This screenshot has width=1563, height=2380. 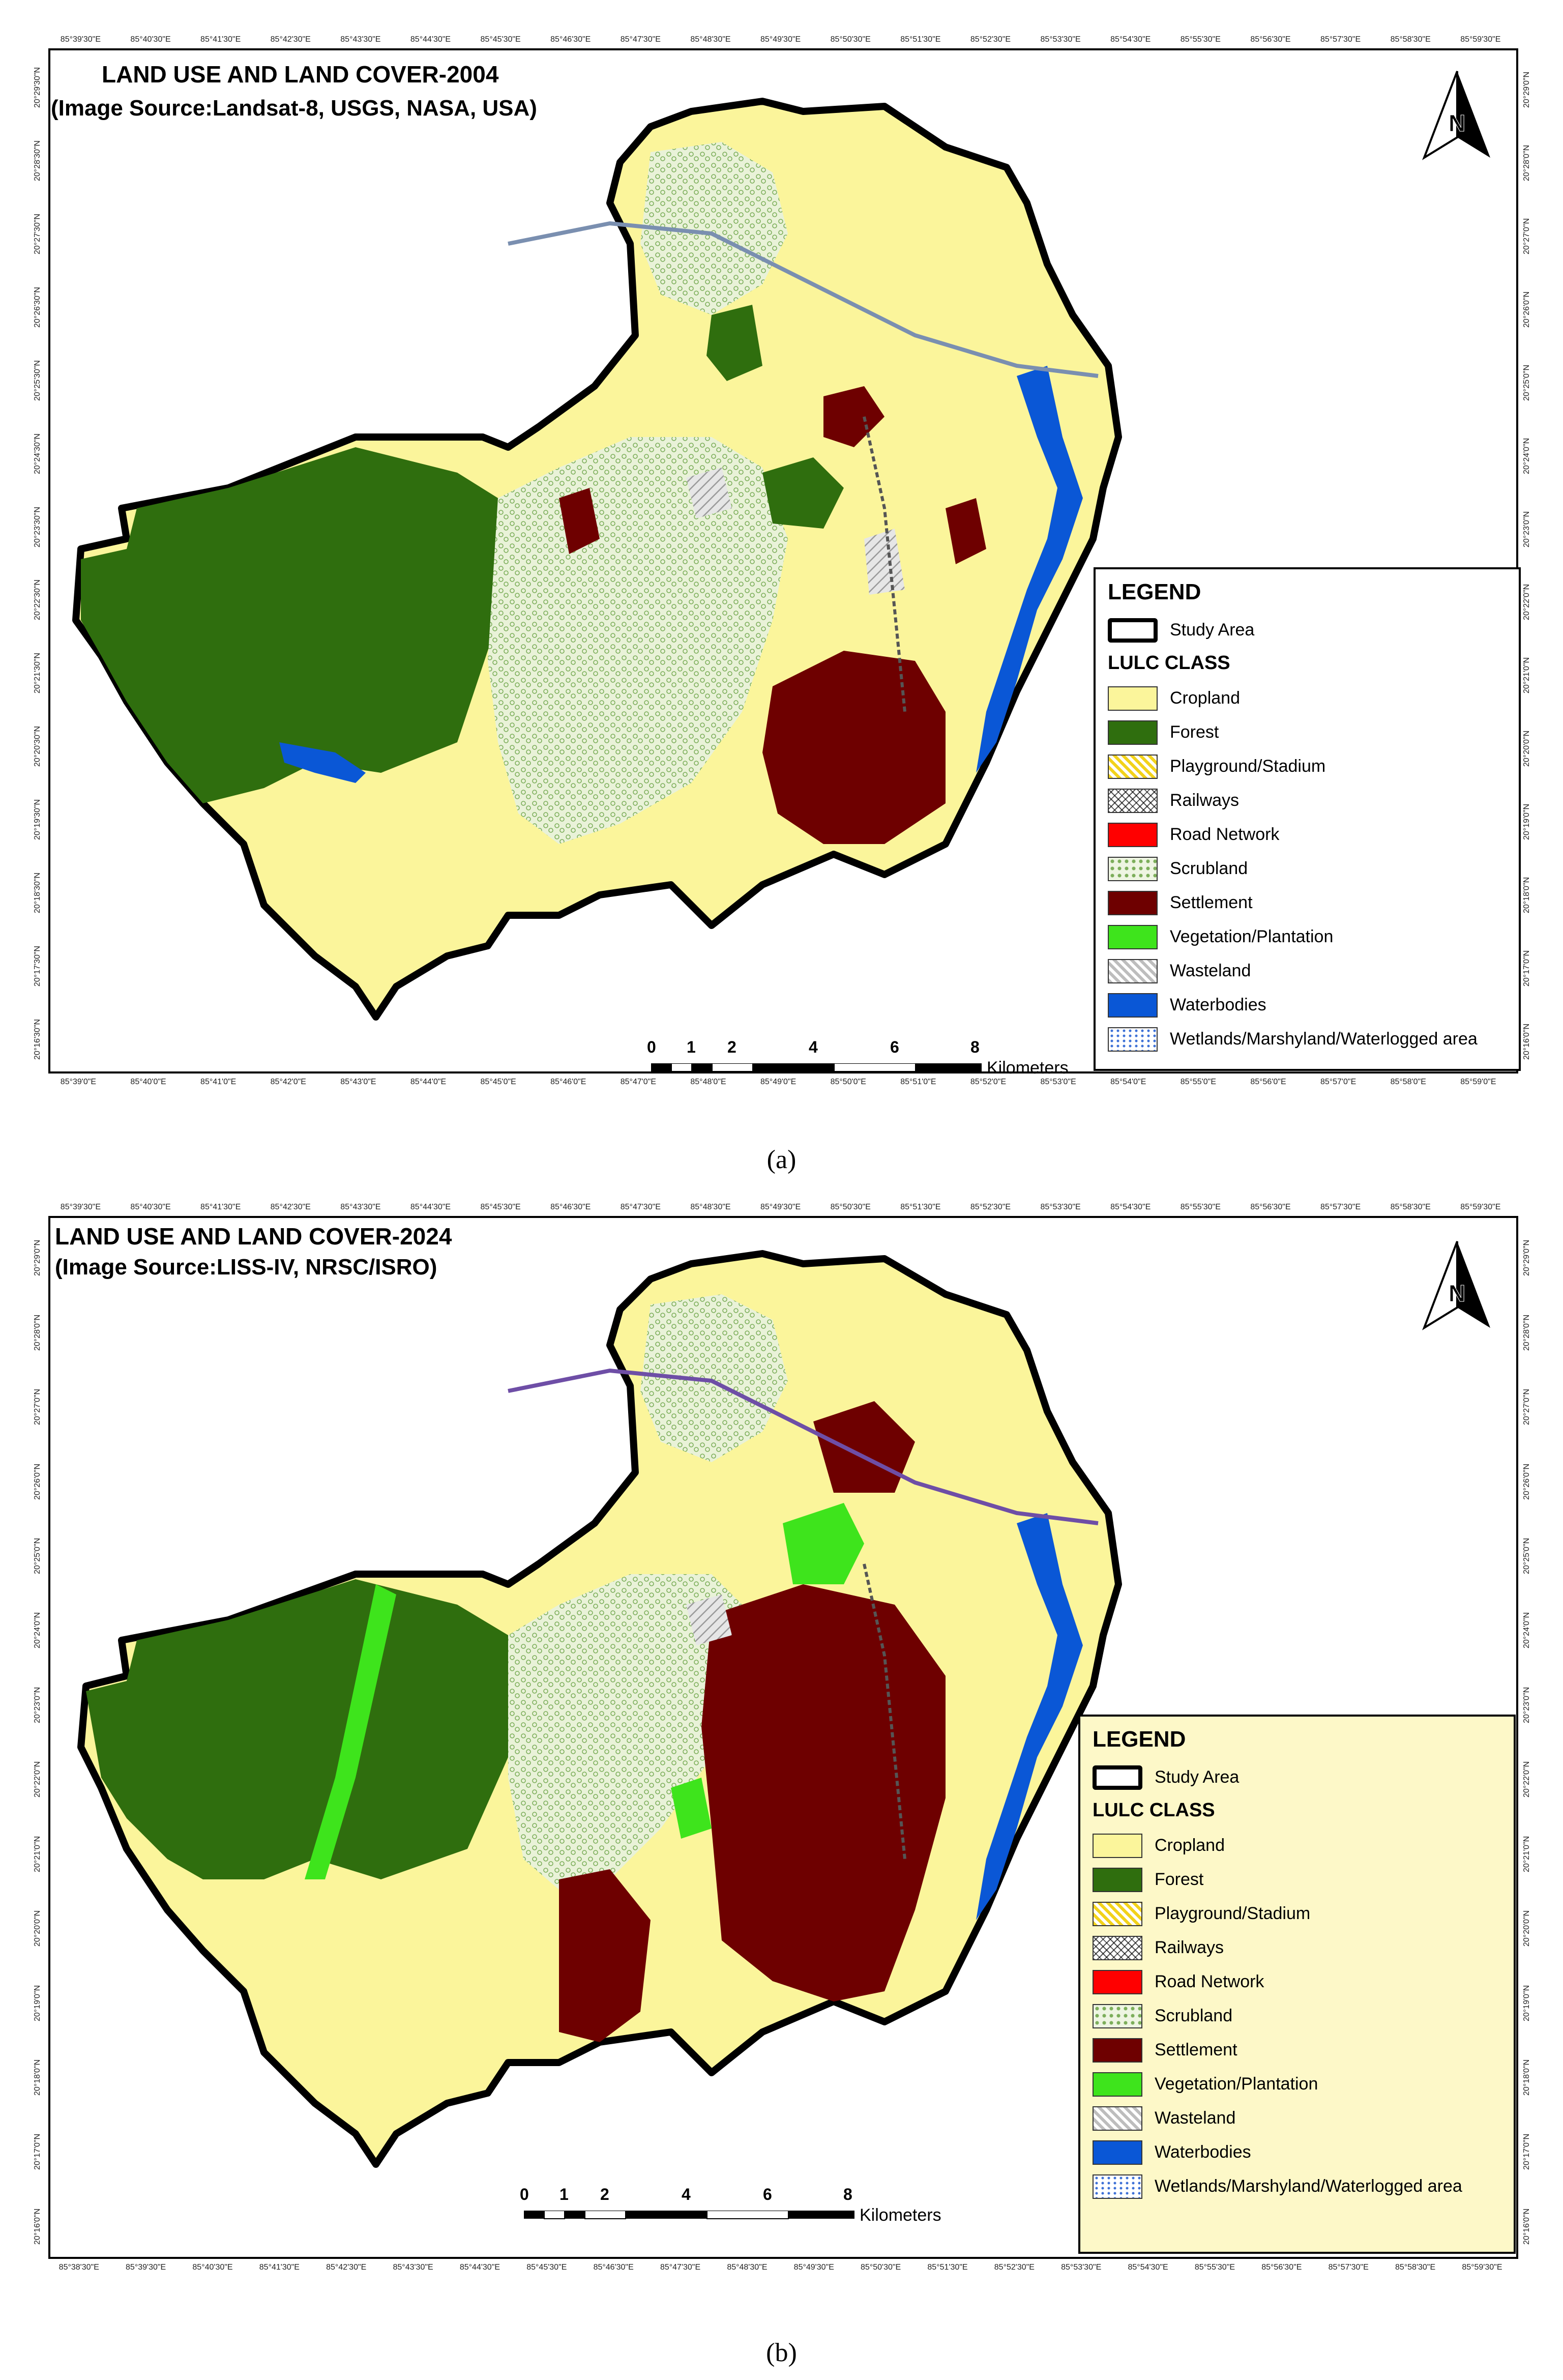 What do you see at coordinates (246, 1267) in the screenshot?
I see `map-subtitle-b: (Image Source:LISS-IV, NRSC/ISRO)` at bounding box center [246, 1267].